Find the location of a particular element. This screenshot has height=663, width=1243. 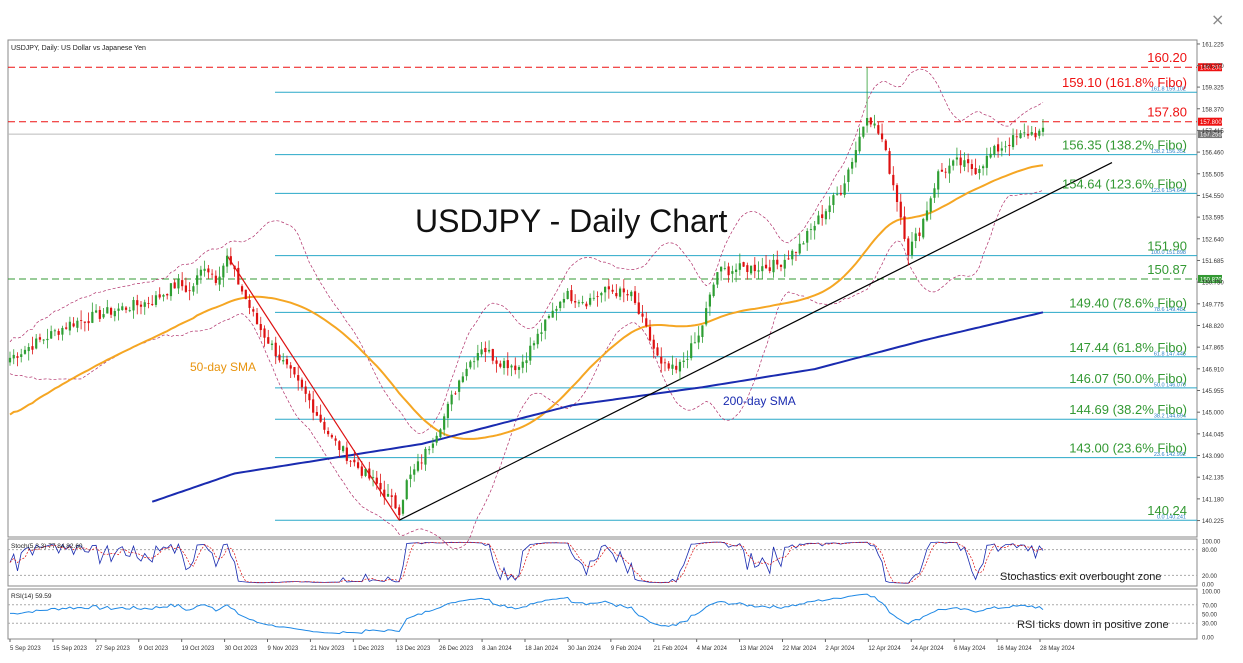

y-tick-label: 160.270 is located at coordinates (1213, 67).